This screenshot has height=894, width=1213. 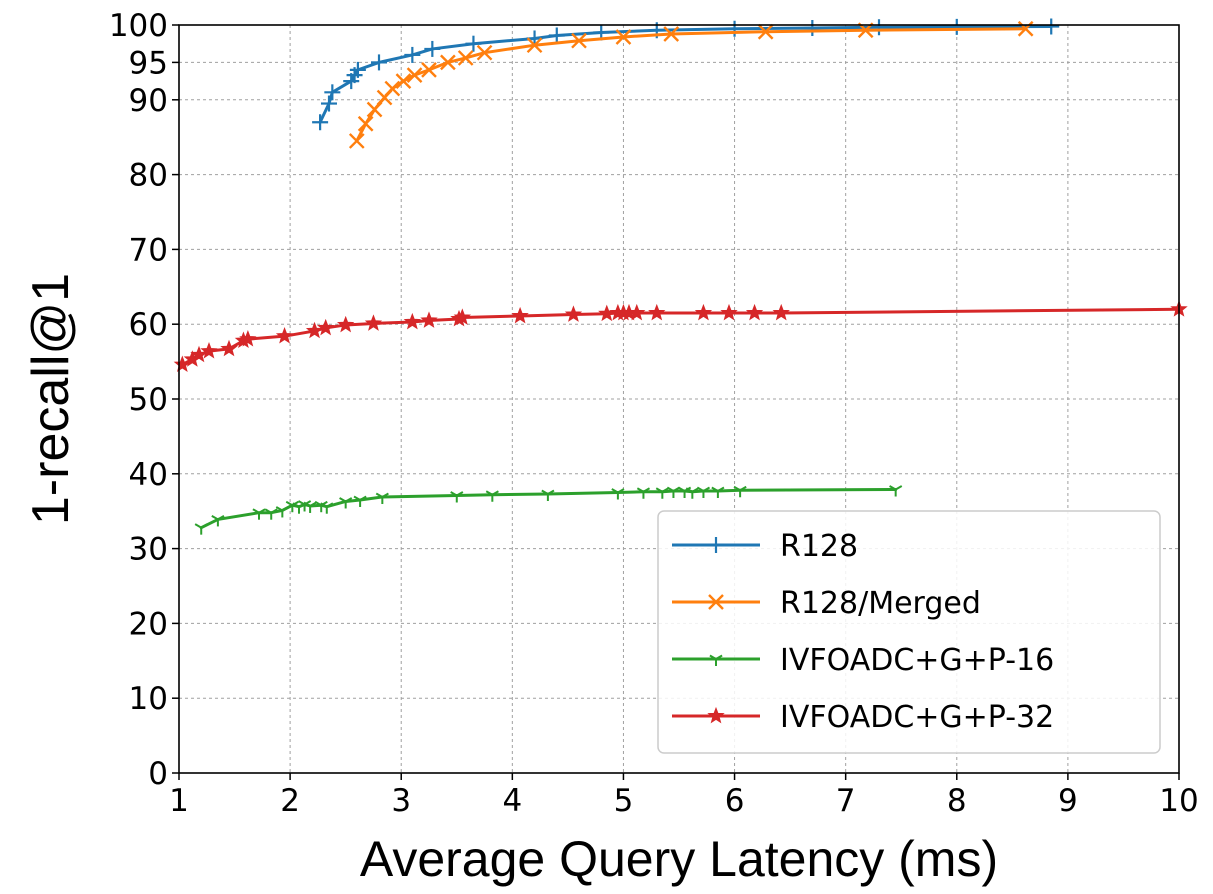 What do you see at coordinates (148, 400) in the screenshot?
I see `y-tick-label-5: 50` at bounding box center [148, 400].